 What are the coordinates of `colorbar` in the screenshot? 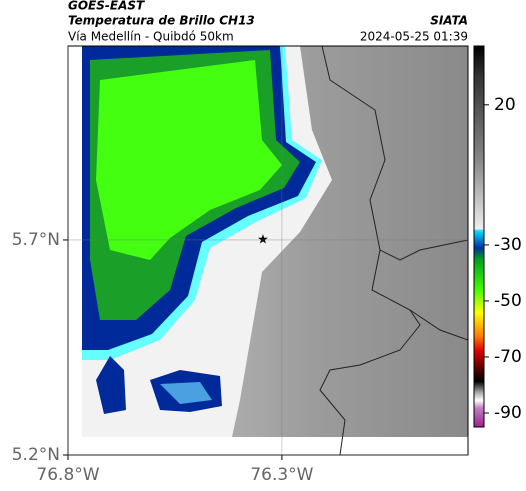 It's located at (479, 236).